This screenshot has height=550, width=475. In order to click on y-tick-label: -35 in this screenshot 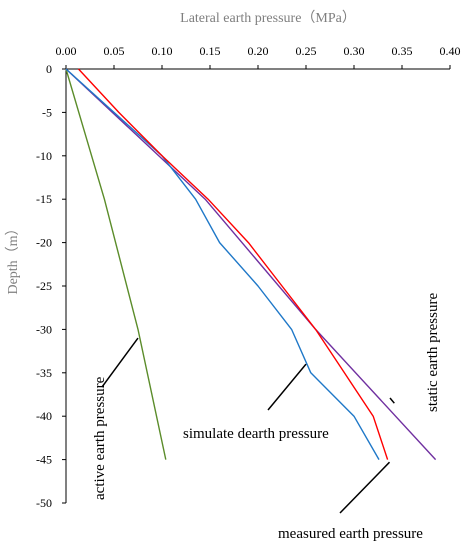, I will do `click(44, 373)`.